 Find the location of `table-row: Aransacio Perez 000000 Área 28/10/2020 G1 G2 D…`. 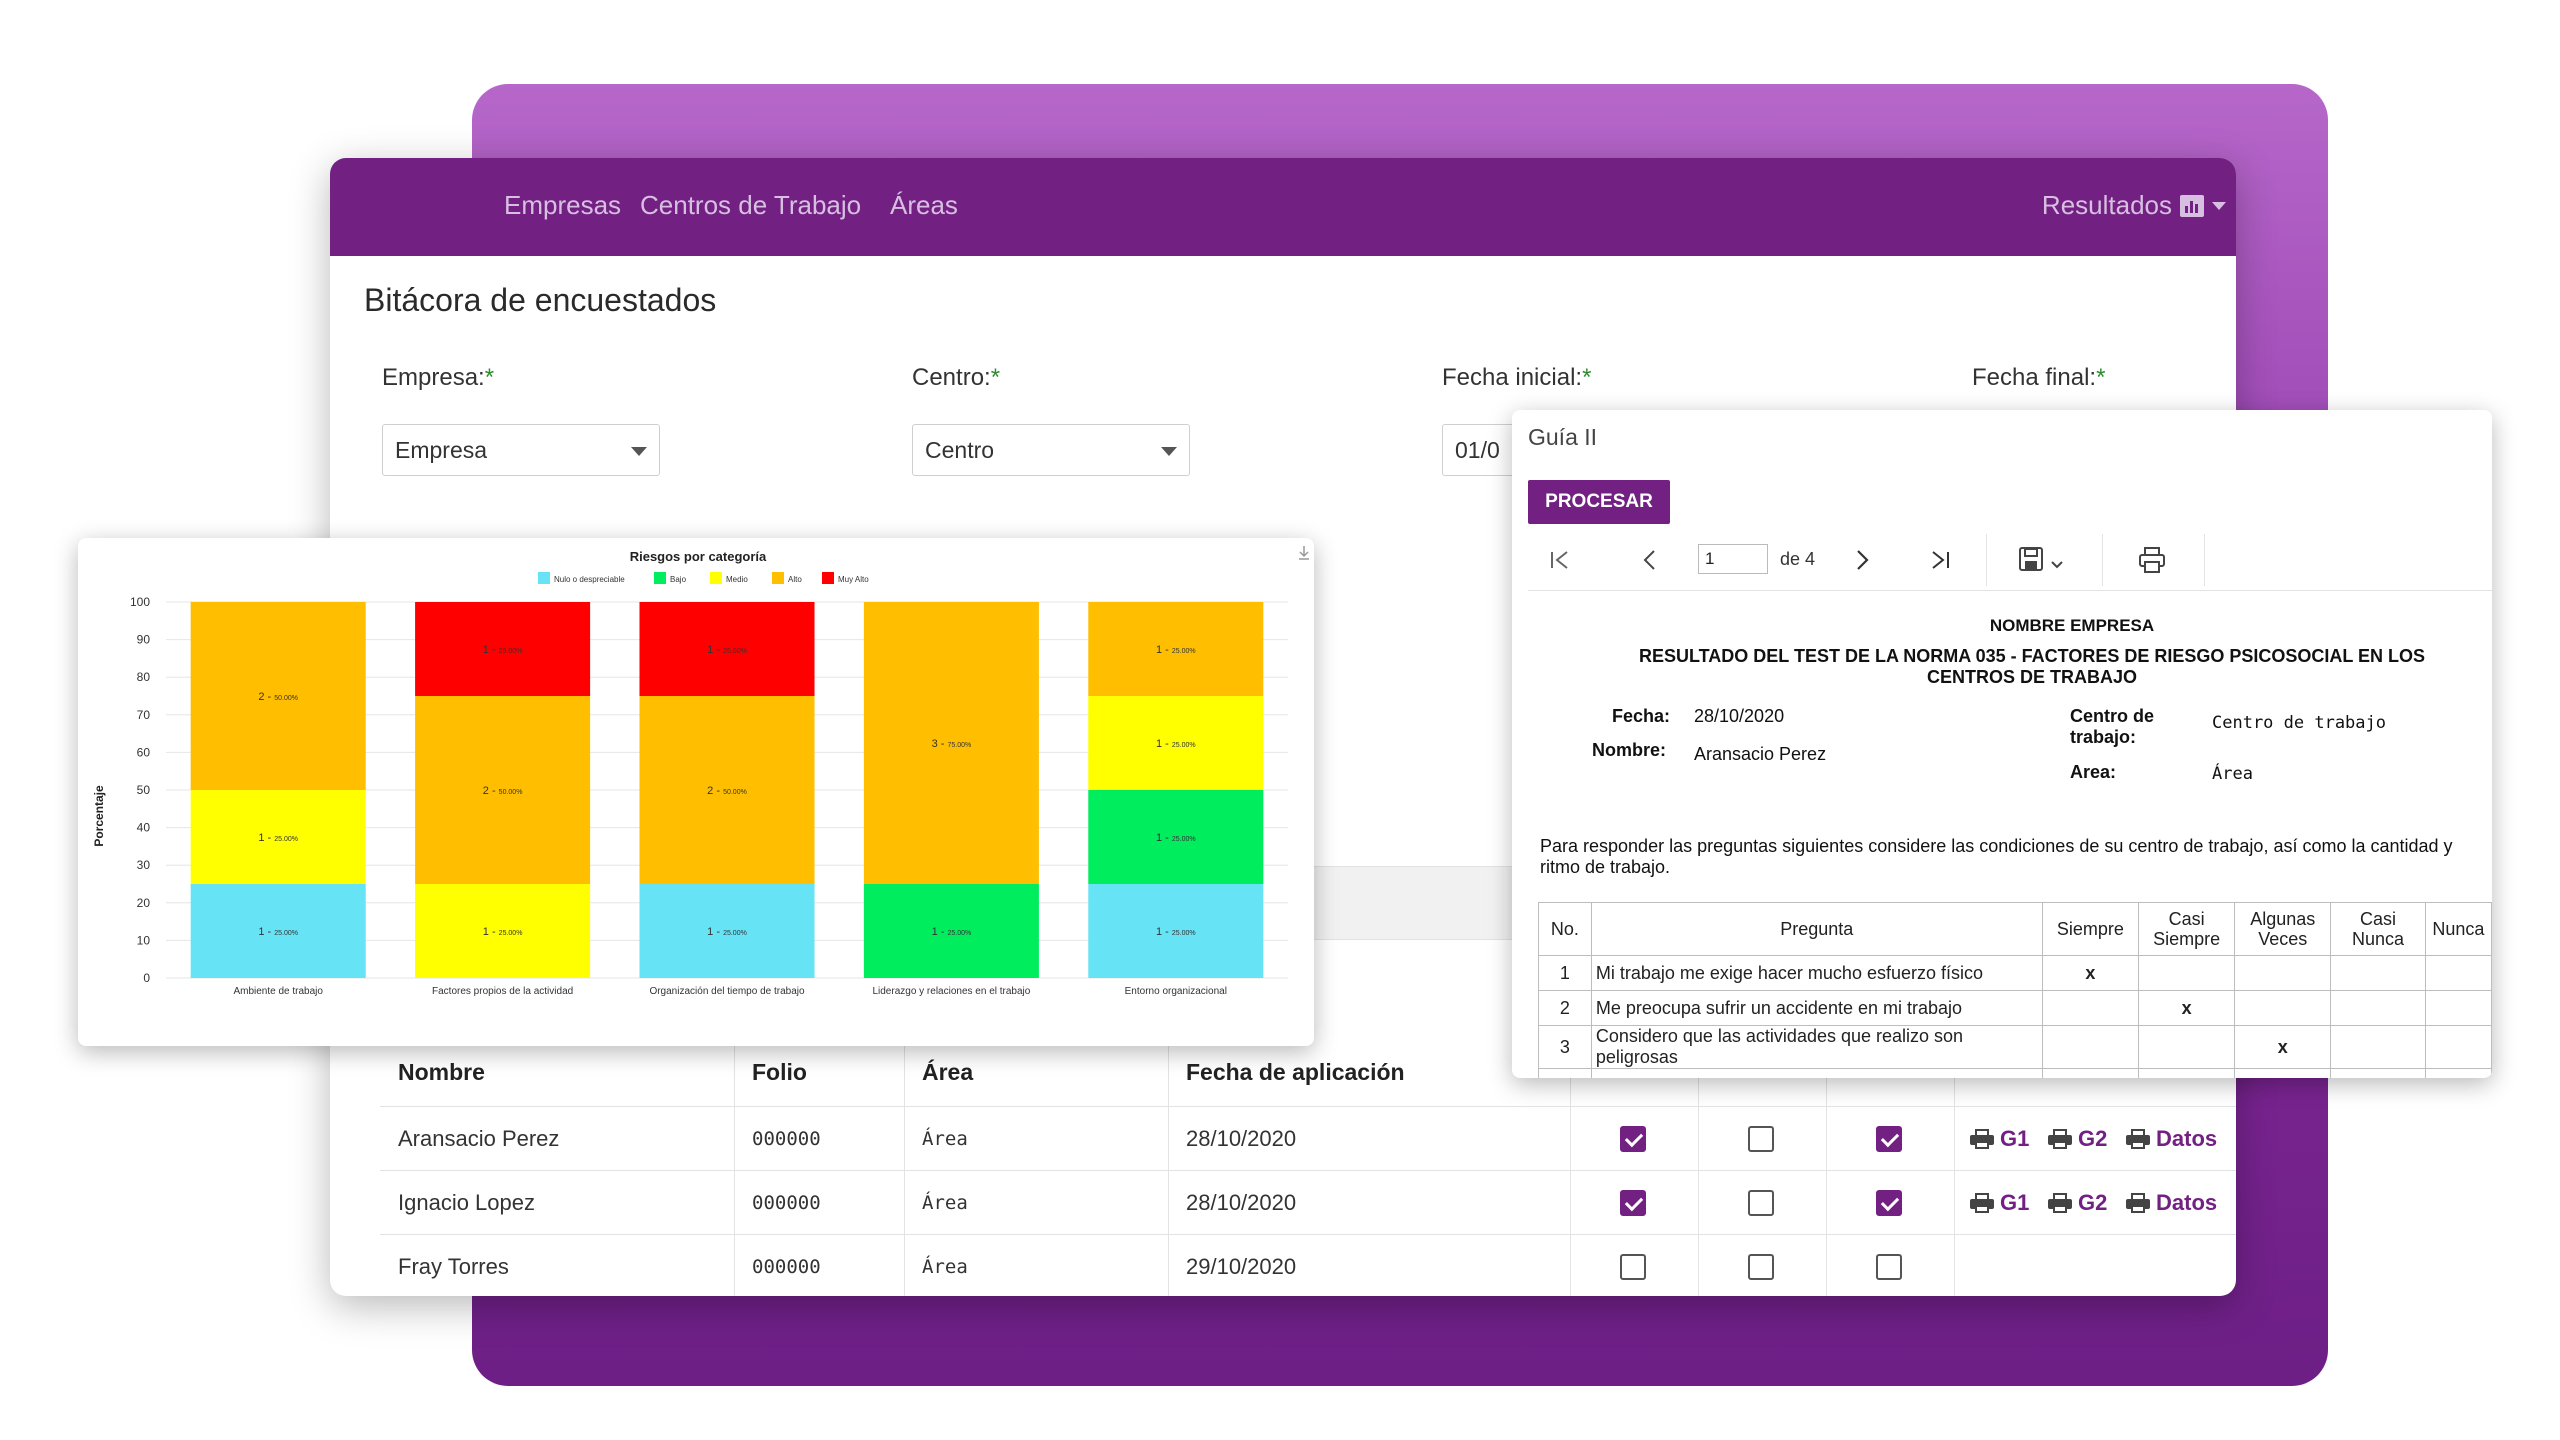

table-row: Aransacio Perez 000000 Área 28/10/2020 G1 G2 D… is located at coordinates (1308, 1138).